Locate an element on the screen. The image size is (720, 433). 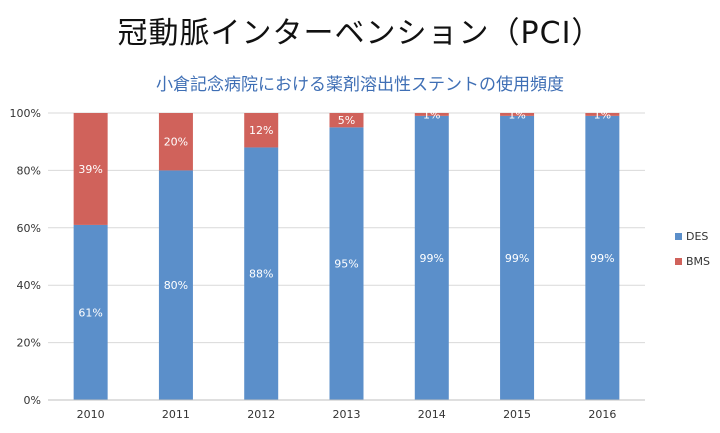
bar-des-2014 is located at coordinates (431, 258).